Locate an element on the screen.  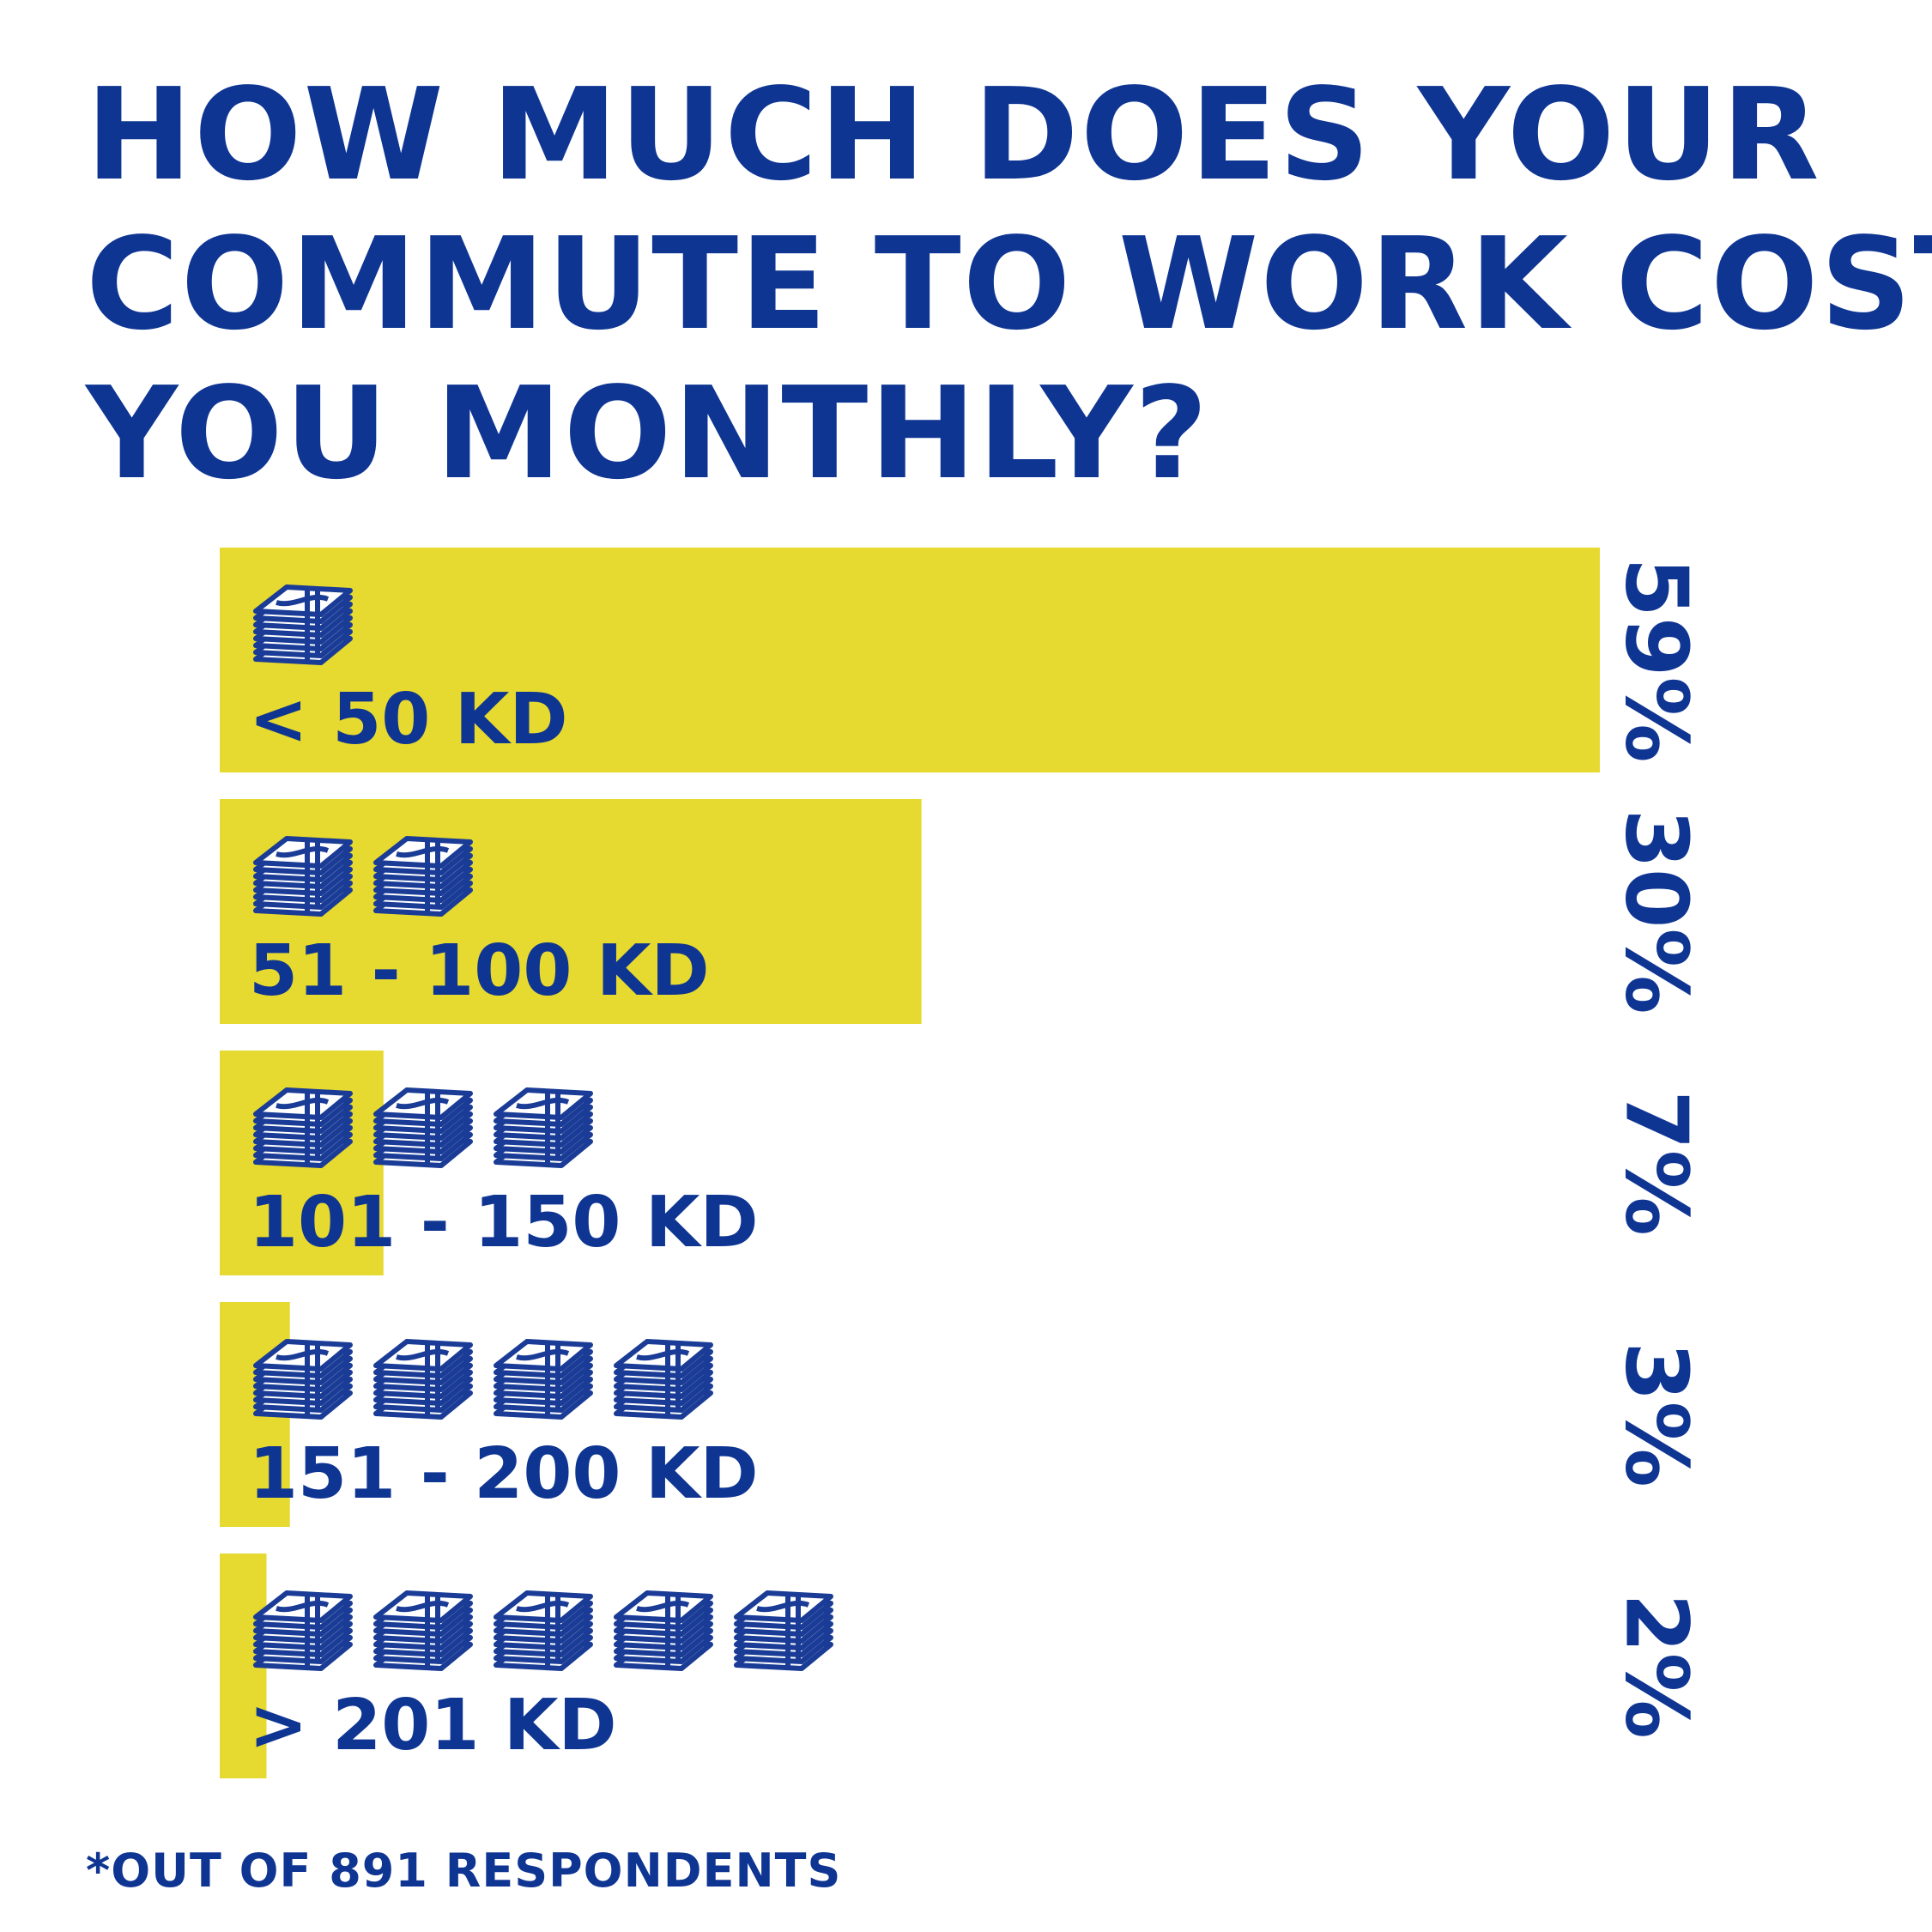
title-line-1: HOW MUCH DOES YOUR is located at coordinates (954, 135).